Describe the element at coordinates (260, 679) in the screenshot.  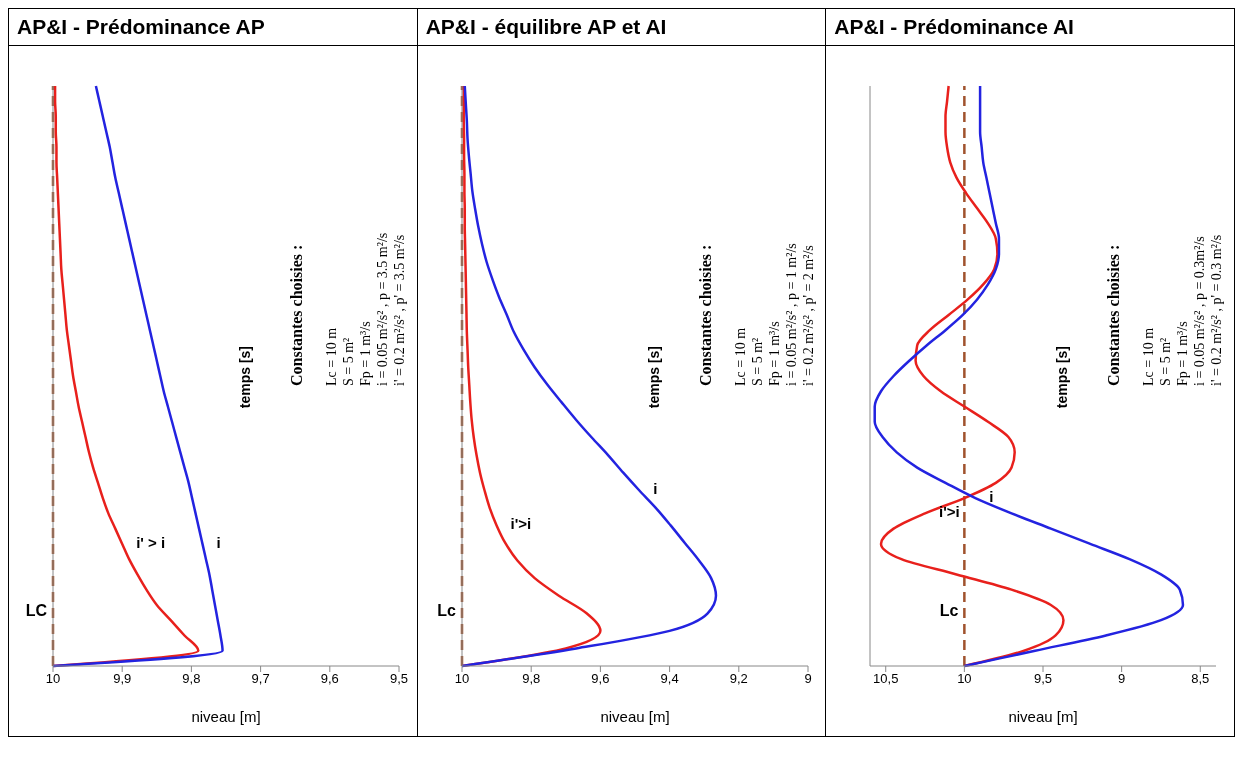
I see `x-tick-label: 9,7` at that location.